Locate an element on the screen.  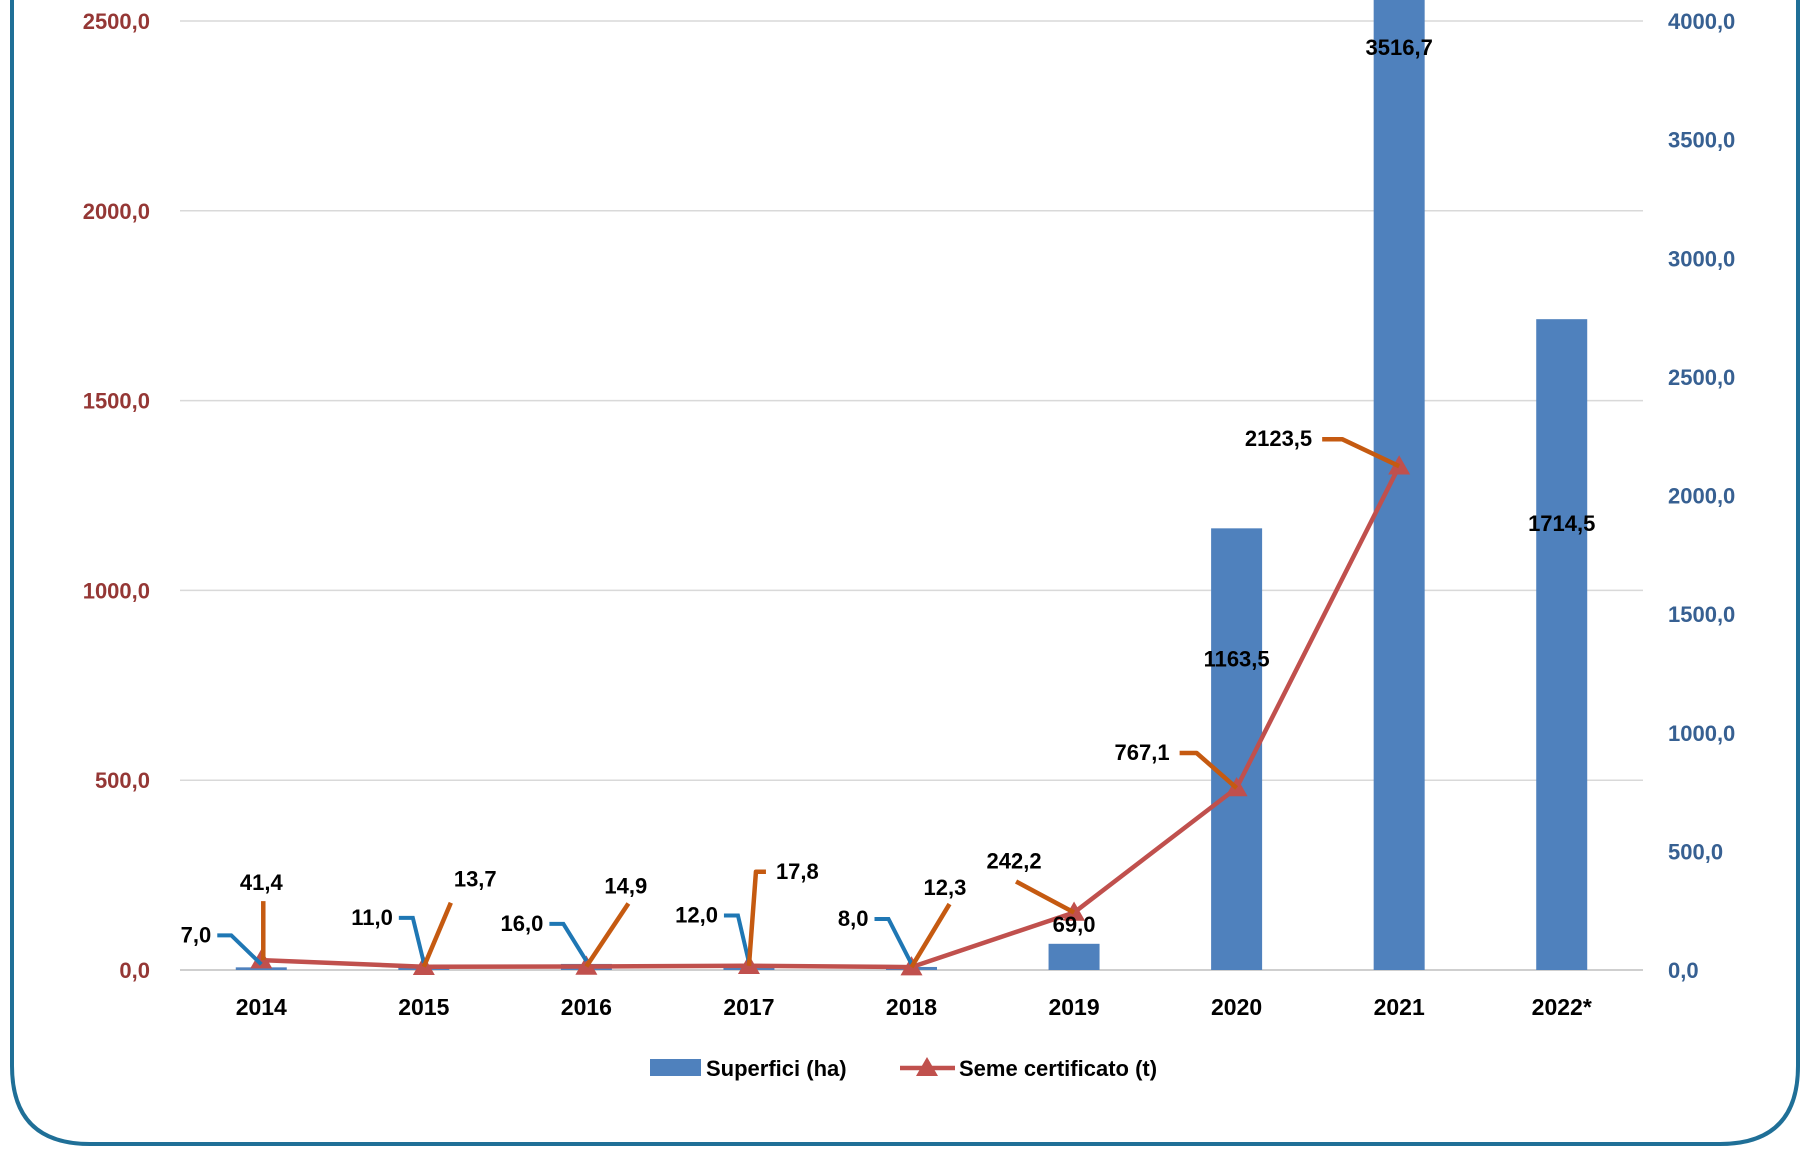
line-data-label: 17,8 is located at coordinates (797, 871).